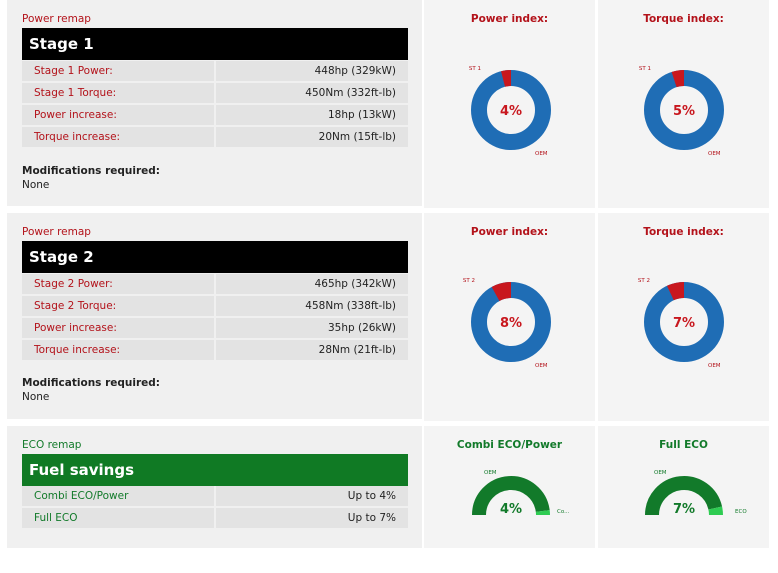  What do you see at coordinates (215, 71) in the screenshot?
I see `table-row: Stage 1 Power: 448hp (329kW)` at bounding box center [215, 71].